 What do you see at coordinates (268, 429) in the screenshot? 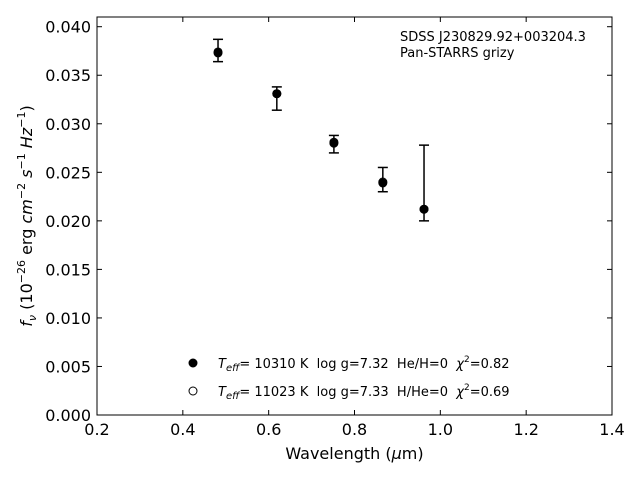
I see `x-tick-label: 0.6` at bounding box center [268, 429].